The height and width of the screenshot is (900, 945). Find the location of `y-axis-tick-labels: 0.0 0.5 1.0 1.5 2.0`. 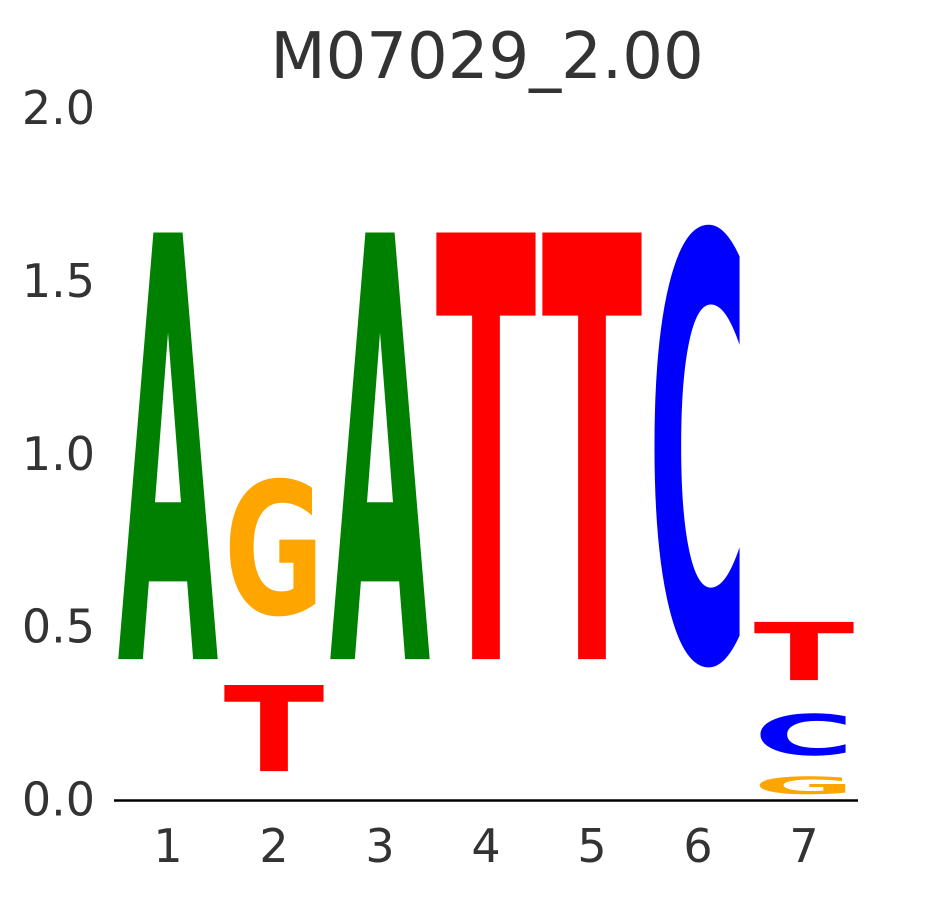

y-axis-tick-labels: 0.0 0.5 1.0 1.5 2.0 is located at coordinates (58, 454).